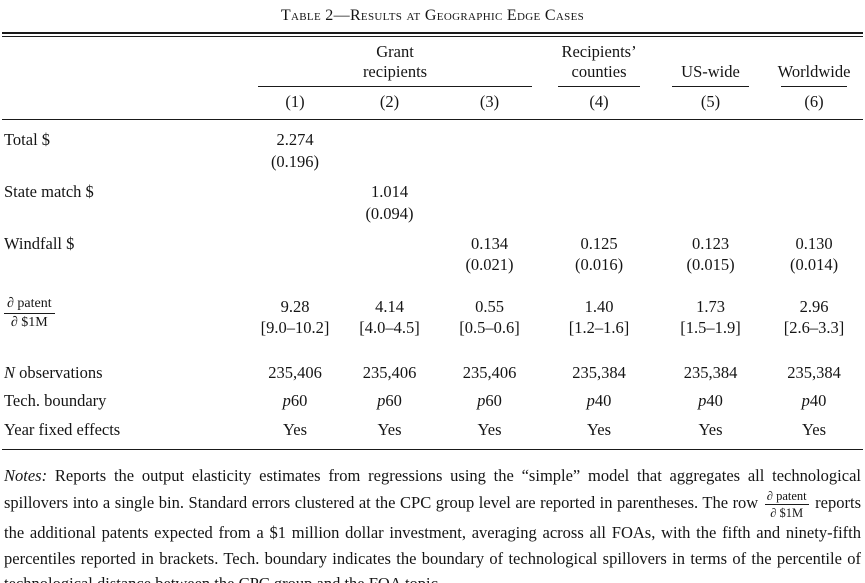  I want to click on estimate-value: 0.130, so click(814, 243).